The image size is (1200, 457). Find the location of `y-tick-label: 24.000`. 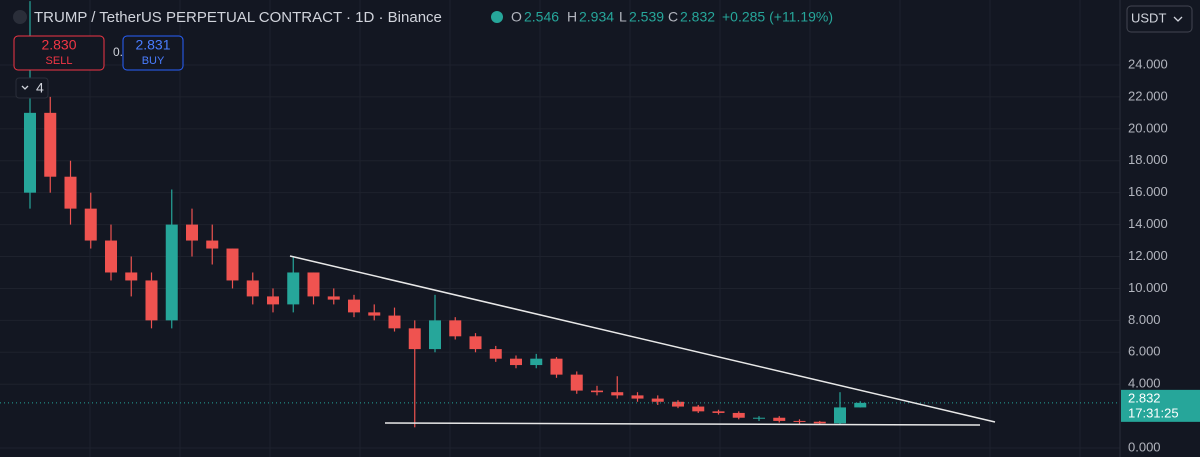

y-tick-label: 24.000 is located at coordinates (1148, 63).